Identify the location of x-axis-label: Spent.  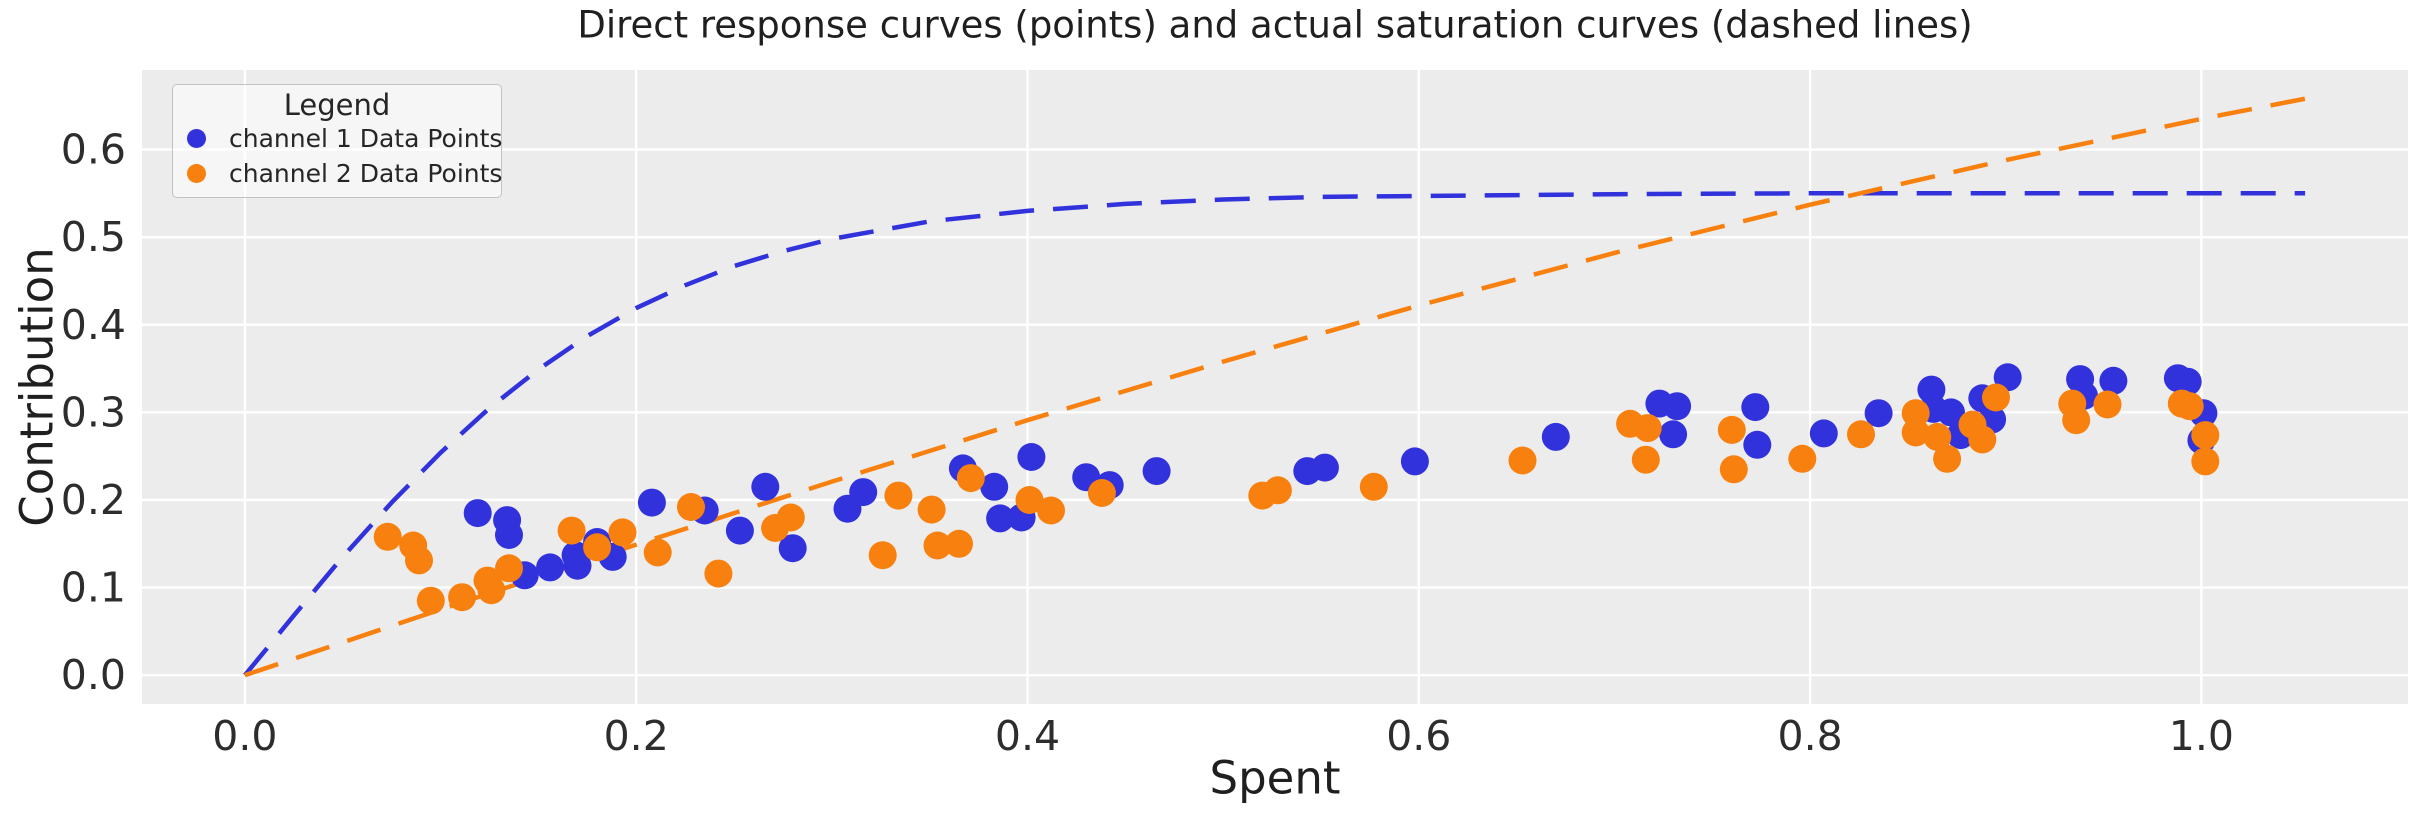
(1275, 778).